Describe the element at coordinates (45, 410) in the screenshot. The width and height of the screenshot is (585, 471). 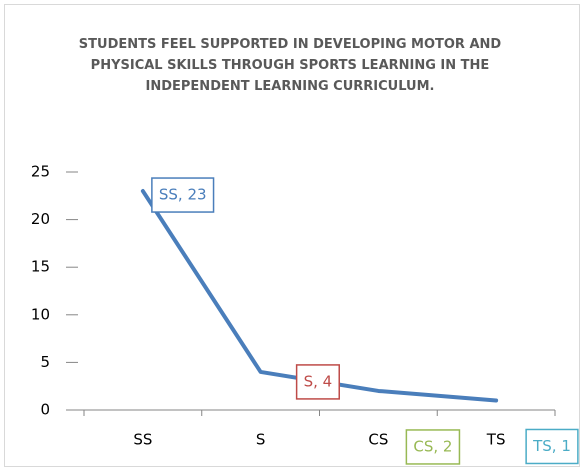
I see `y-tick-label: 0` at that location.